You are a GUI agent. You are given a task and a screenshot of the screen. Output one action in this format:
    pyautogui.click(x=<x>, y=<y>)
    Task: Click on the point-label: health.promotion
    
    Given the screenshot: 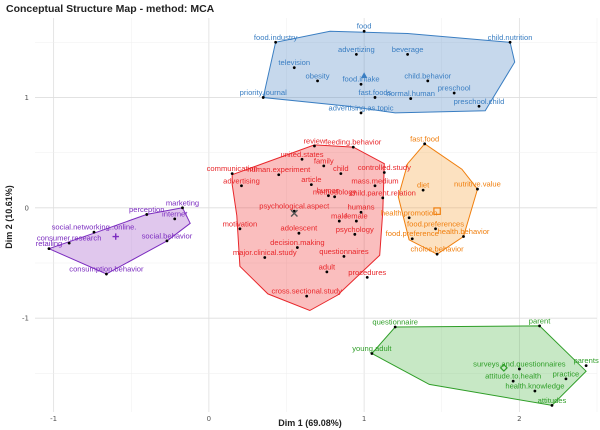 What is the action you would take?
    pyautogui.click(x=409, y=212)
    